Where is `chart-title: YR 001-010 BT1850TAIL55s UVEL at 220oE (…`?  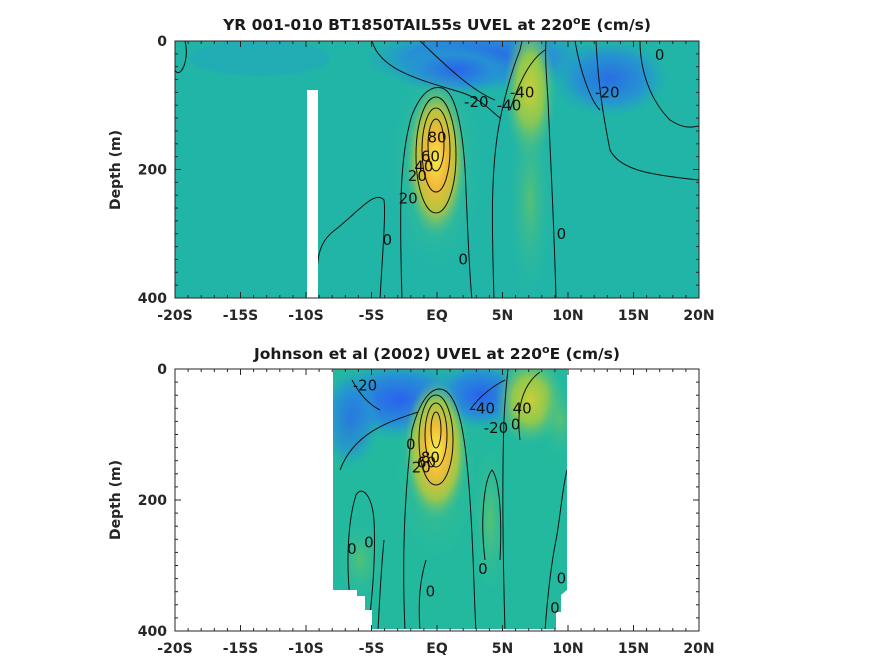
chart-title: YR 001-010 BT1850TAIL55s UVEL at 220oE (… is located at coordinates (436, 24).